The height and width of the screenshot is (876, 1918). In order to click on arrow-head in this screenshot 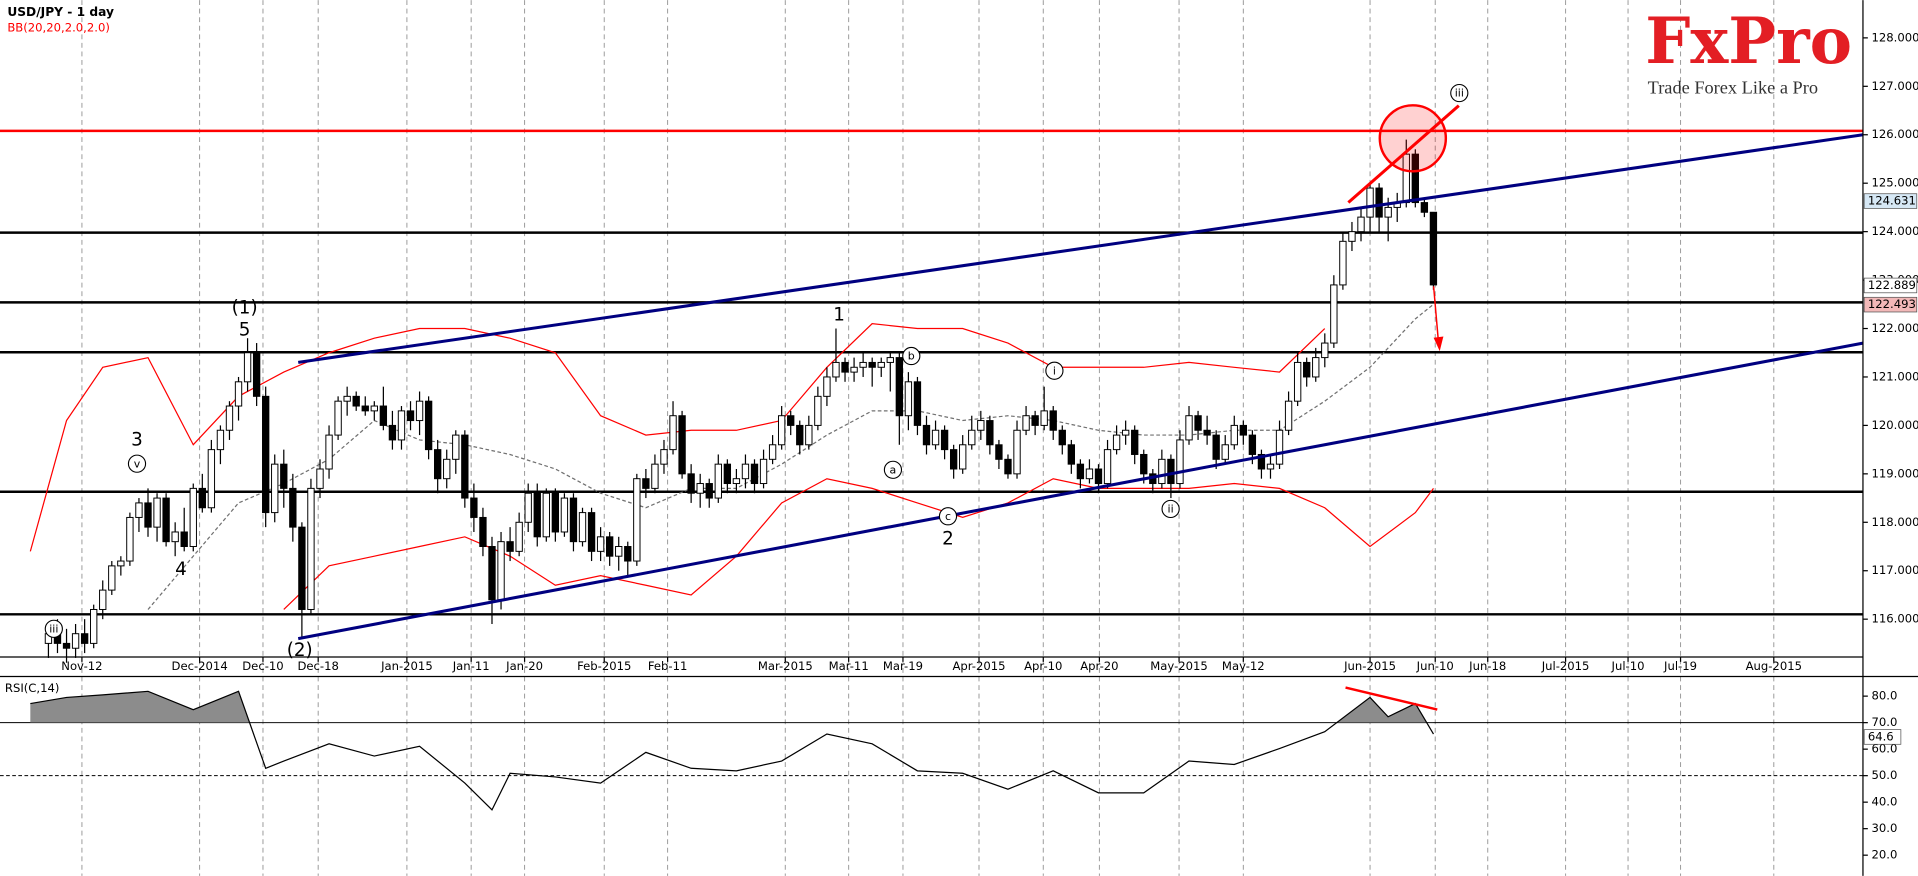, I will do `click(1438, 344)`.